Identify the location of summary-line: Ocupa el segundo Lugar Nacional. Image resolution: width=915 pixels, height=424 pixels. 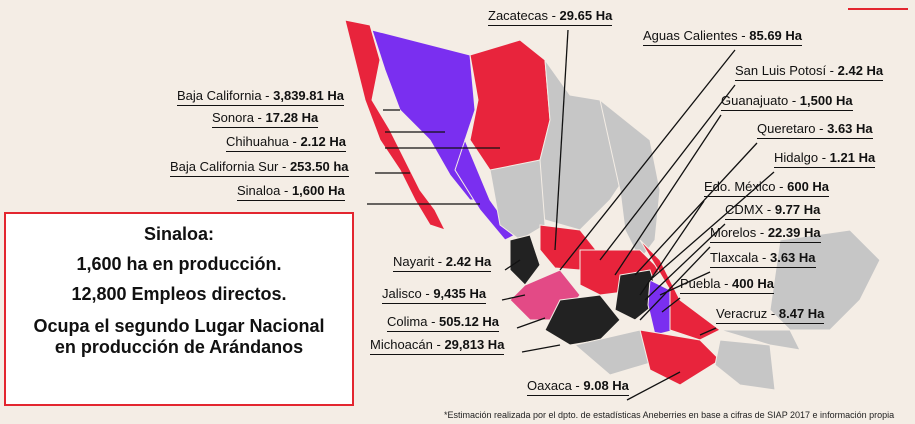
(179, 326).